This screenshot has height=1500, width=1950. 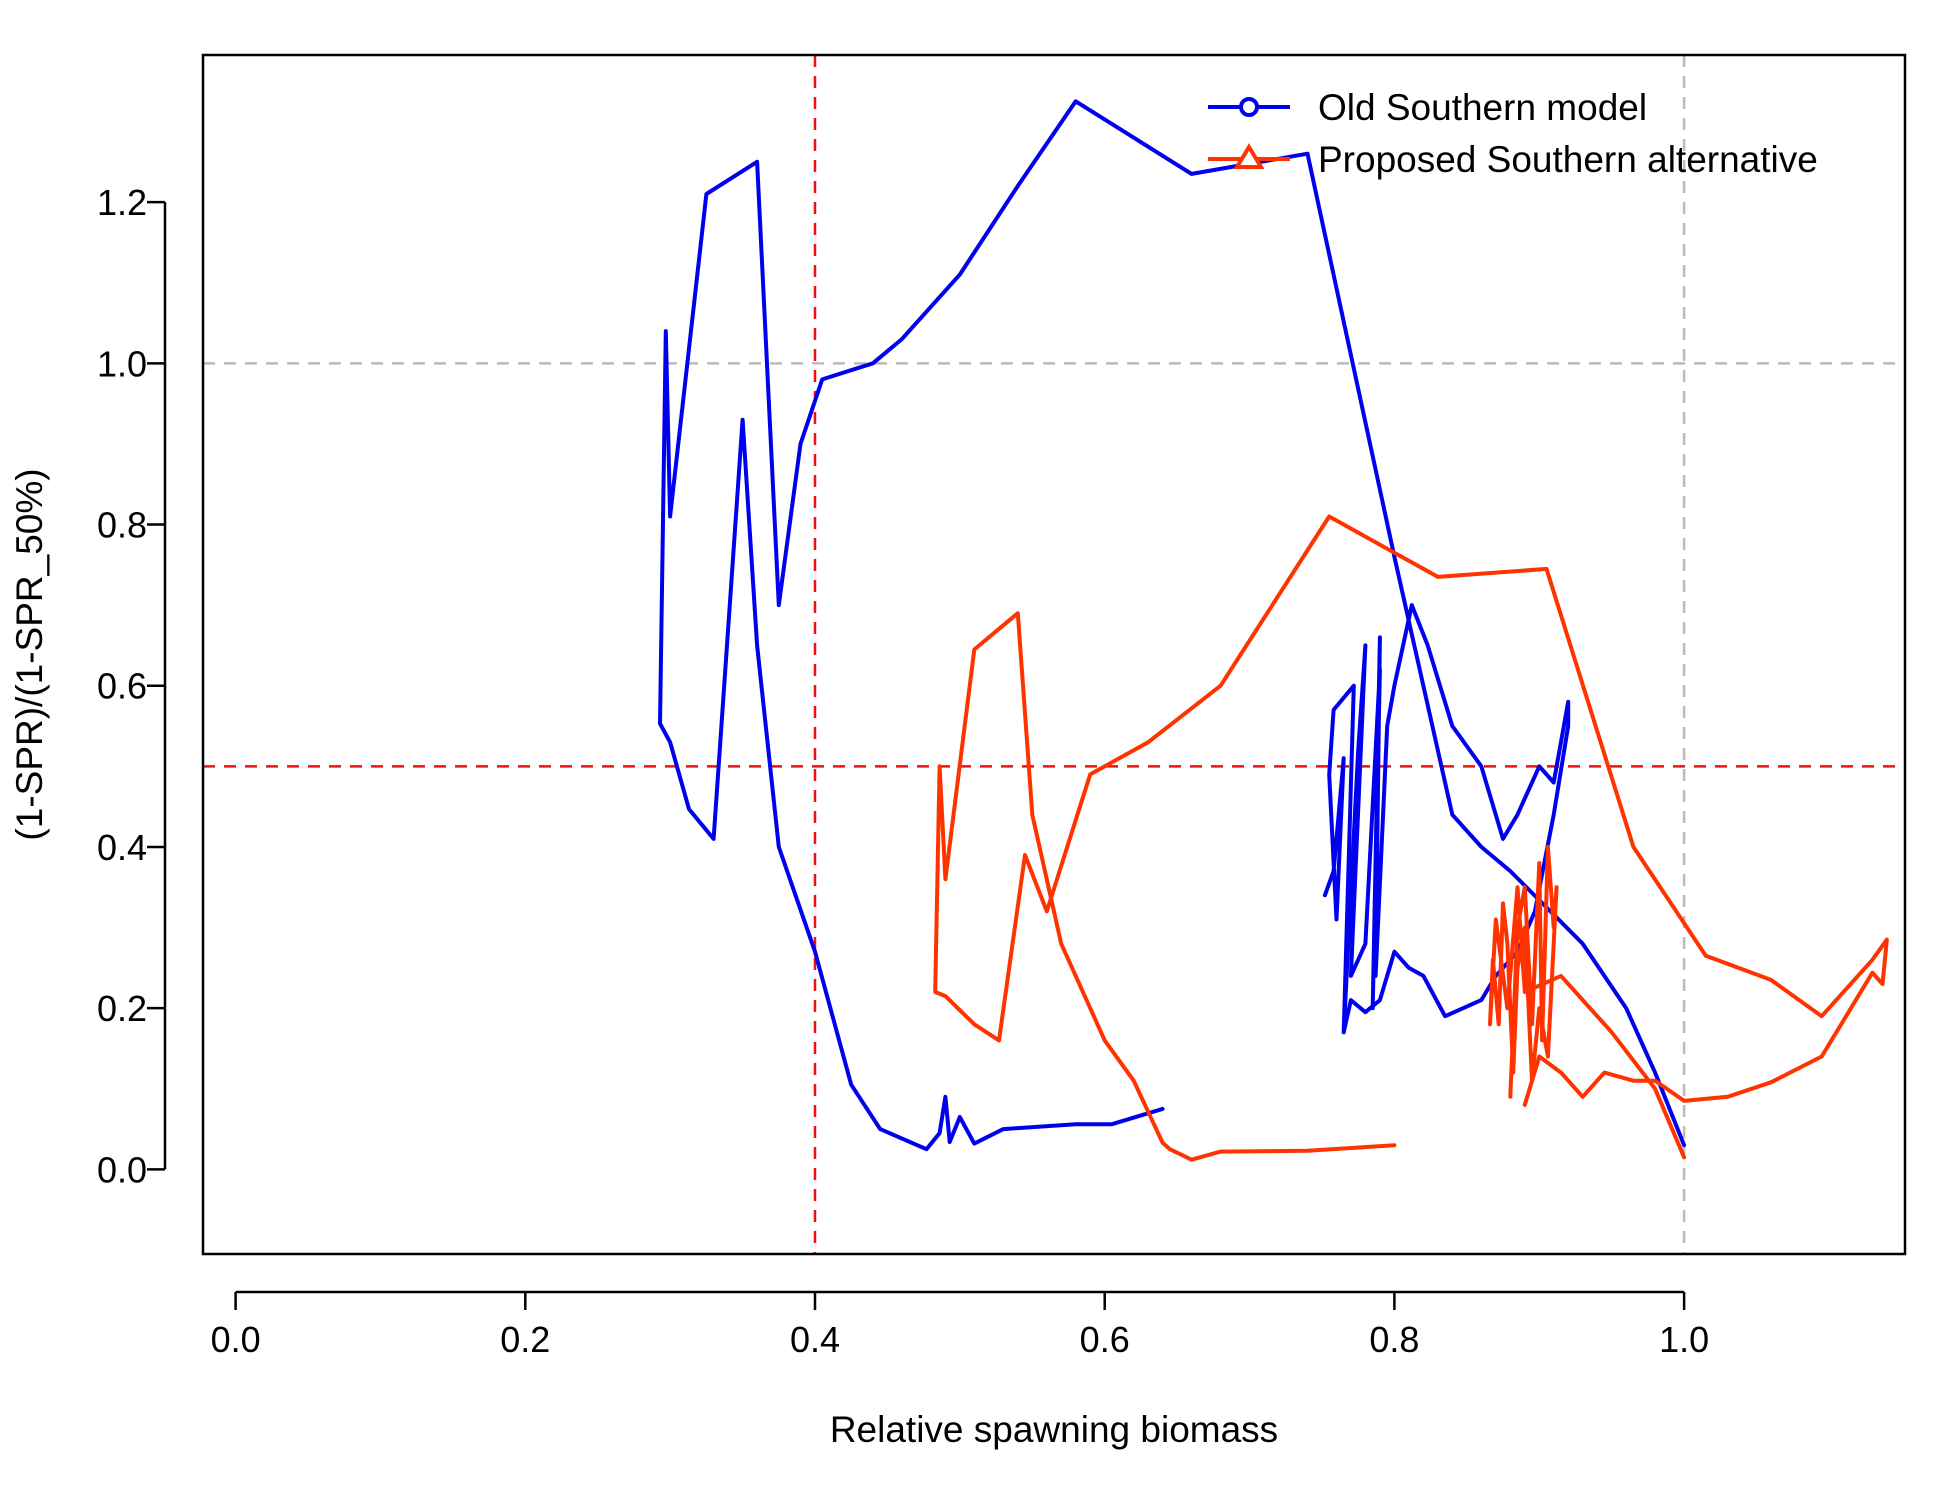 I want to click on legend-circle-icon, so click(x=1249, y=107).